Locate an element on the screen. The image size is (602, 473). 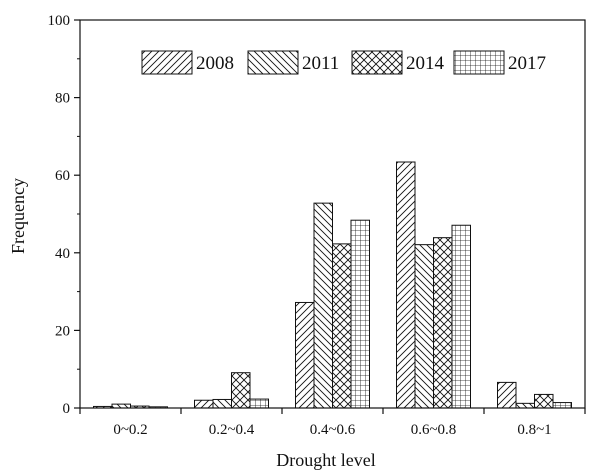
x-tick-label: 0~0.2 is located at coordinates (130, 430).